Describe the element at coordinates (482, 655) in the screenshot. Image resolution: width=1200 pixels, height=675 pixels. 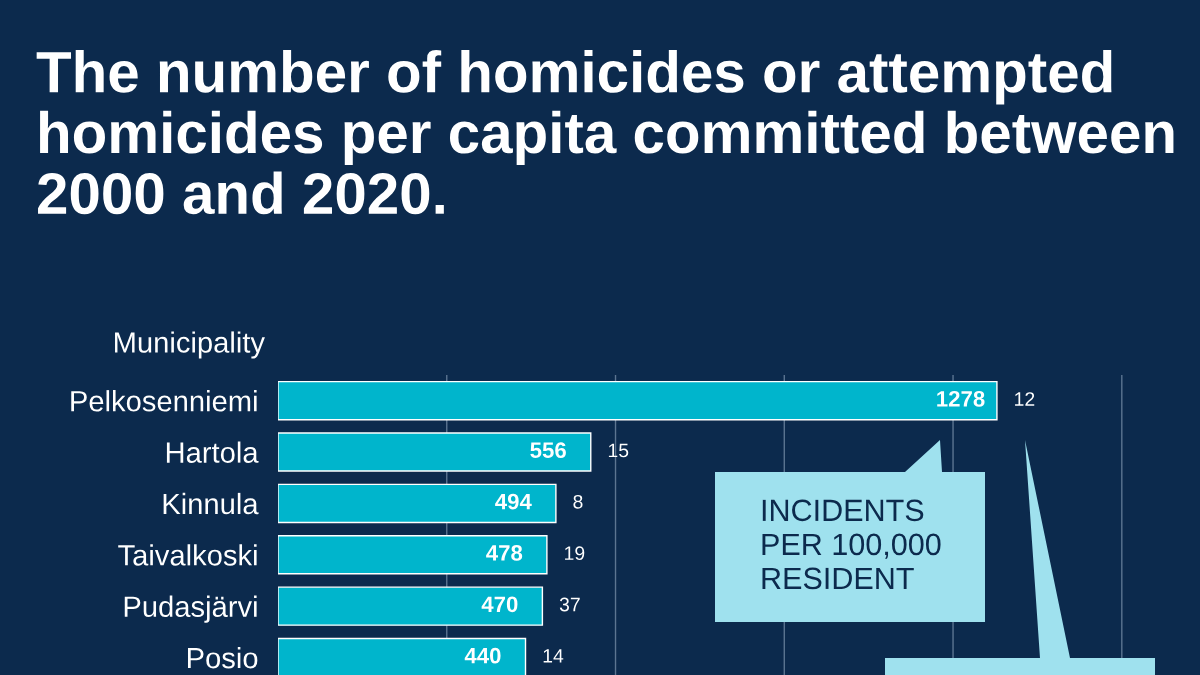
I see `data-label: 440` at that location.